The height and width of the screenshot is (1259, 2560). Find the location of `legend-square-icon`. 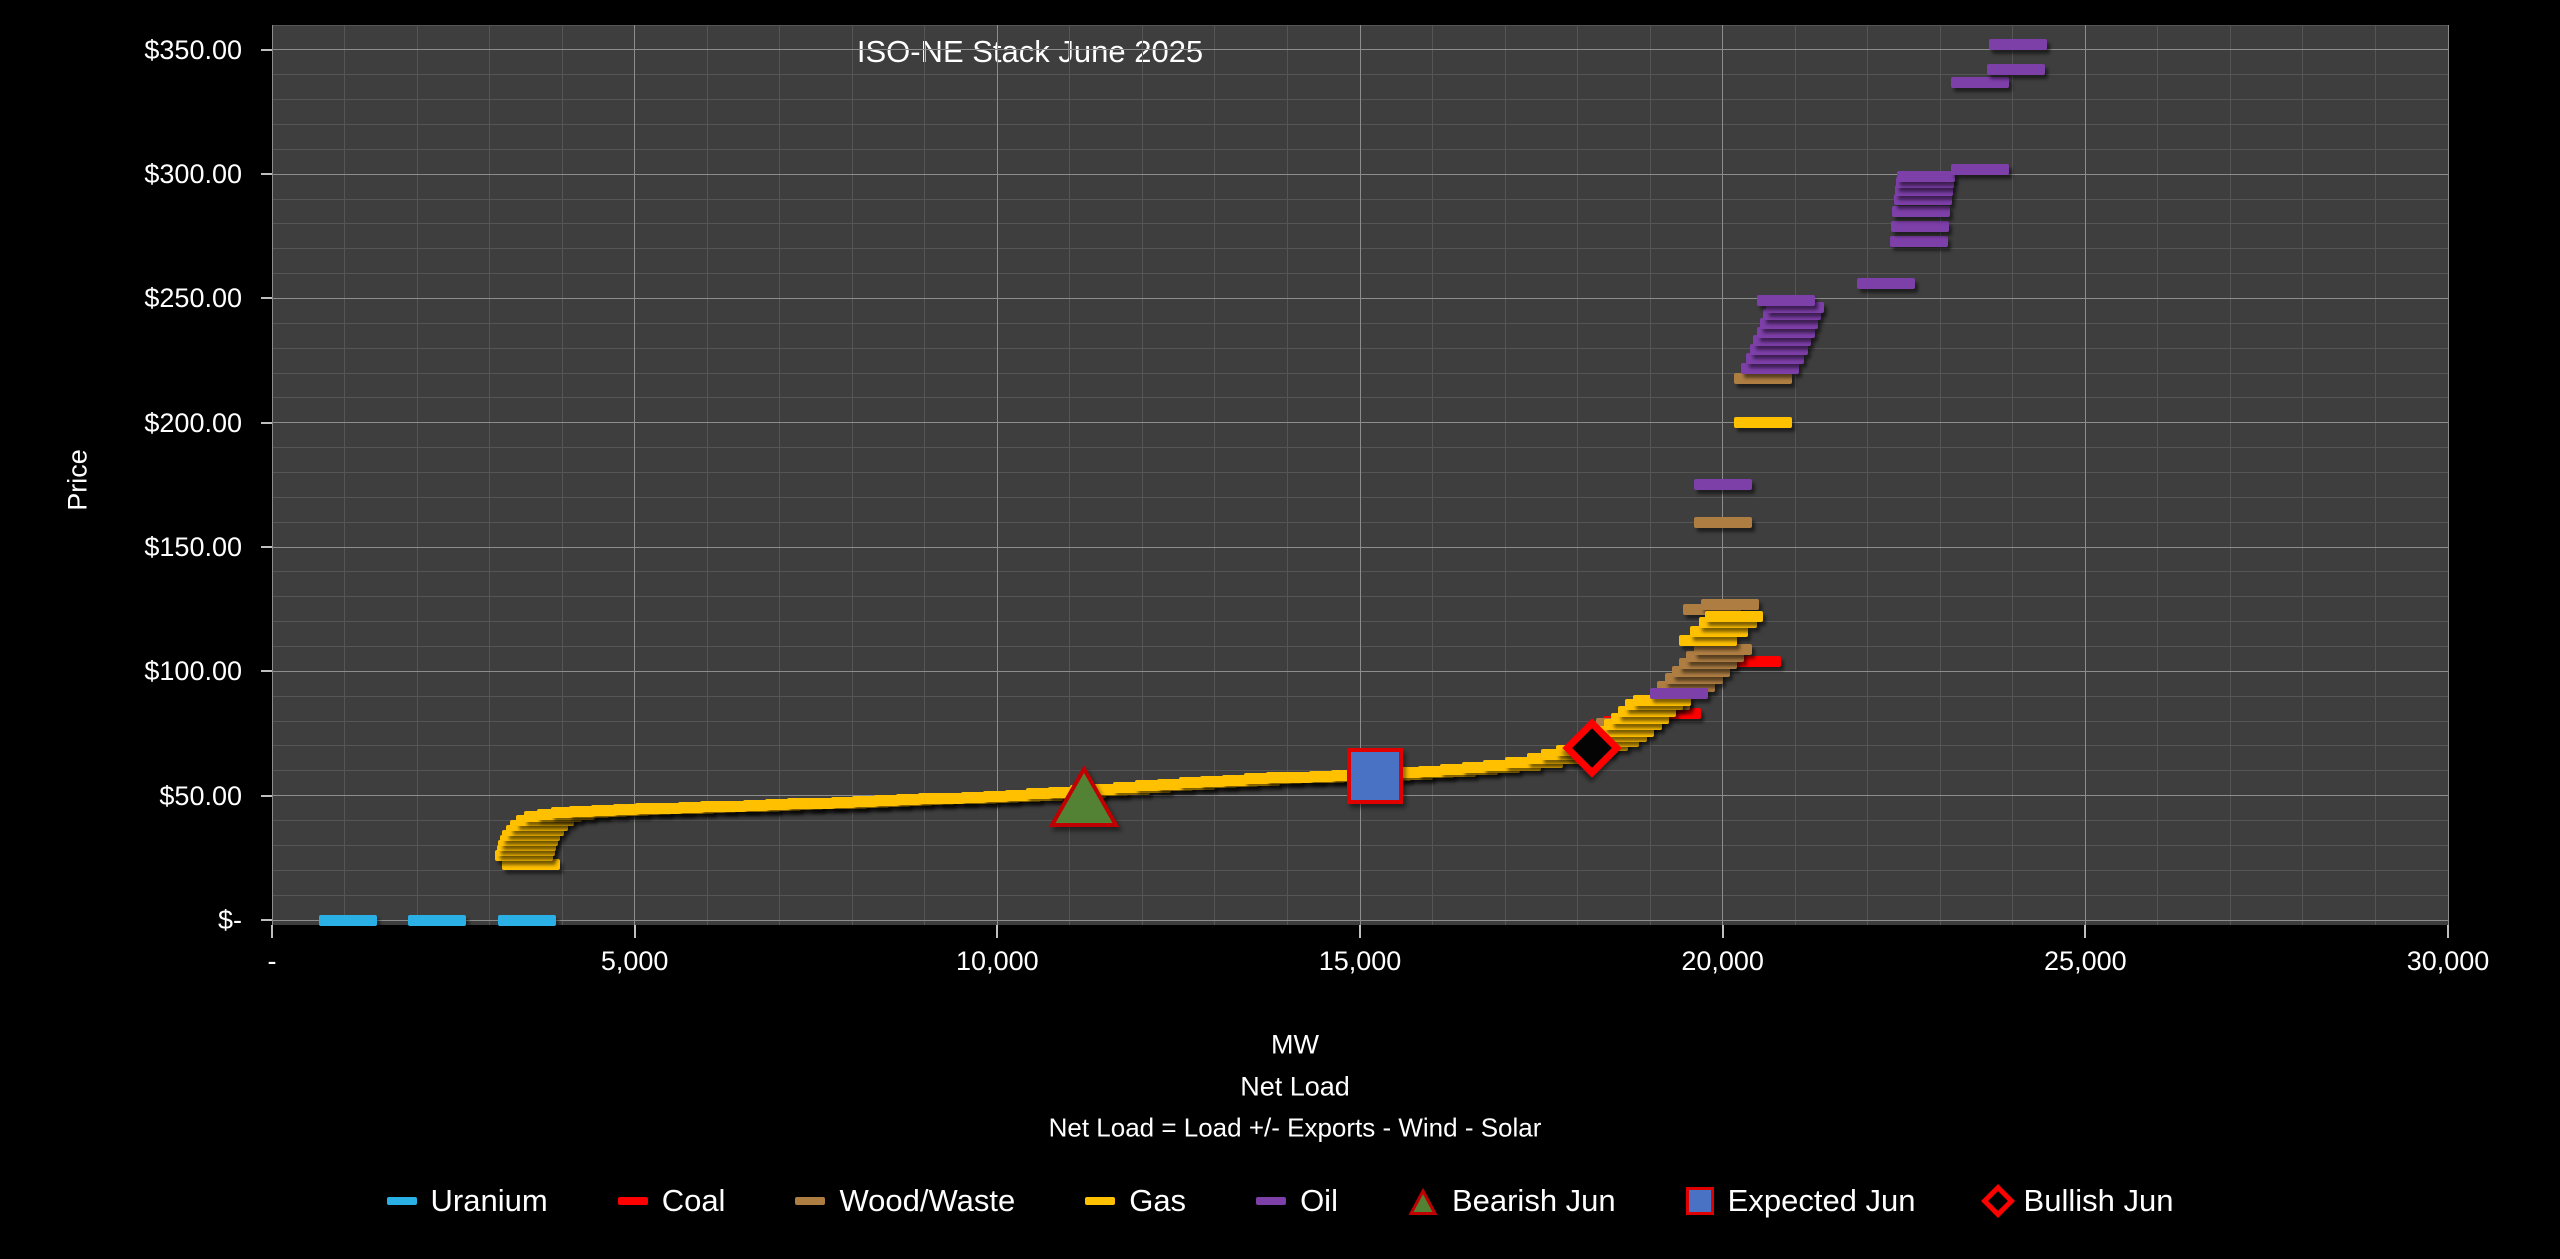

legend-square-icon is located at coordinates (1699, 1201).